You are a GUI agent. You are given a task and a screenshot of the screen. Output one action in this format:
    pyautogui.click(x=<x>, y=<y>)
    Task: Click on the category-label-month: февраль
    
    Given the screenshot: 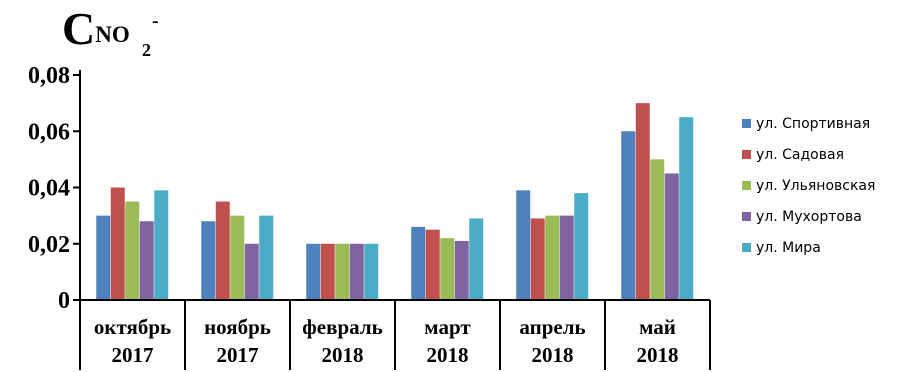 What is the action you would take?
    pyautogui.click(x=342, y=327)
    